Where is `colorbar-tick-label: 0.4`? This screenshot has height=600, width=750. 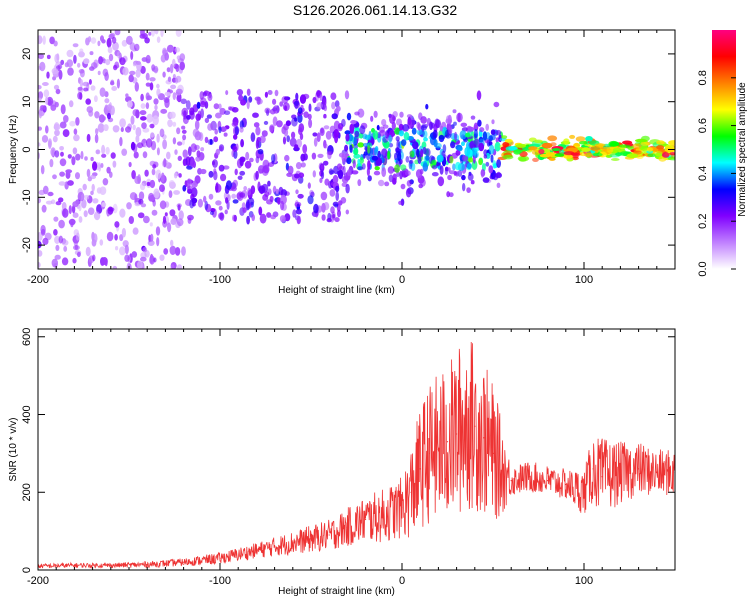 colorbar-tick-label: 0.4 is located at coordinates (703, 173).